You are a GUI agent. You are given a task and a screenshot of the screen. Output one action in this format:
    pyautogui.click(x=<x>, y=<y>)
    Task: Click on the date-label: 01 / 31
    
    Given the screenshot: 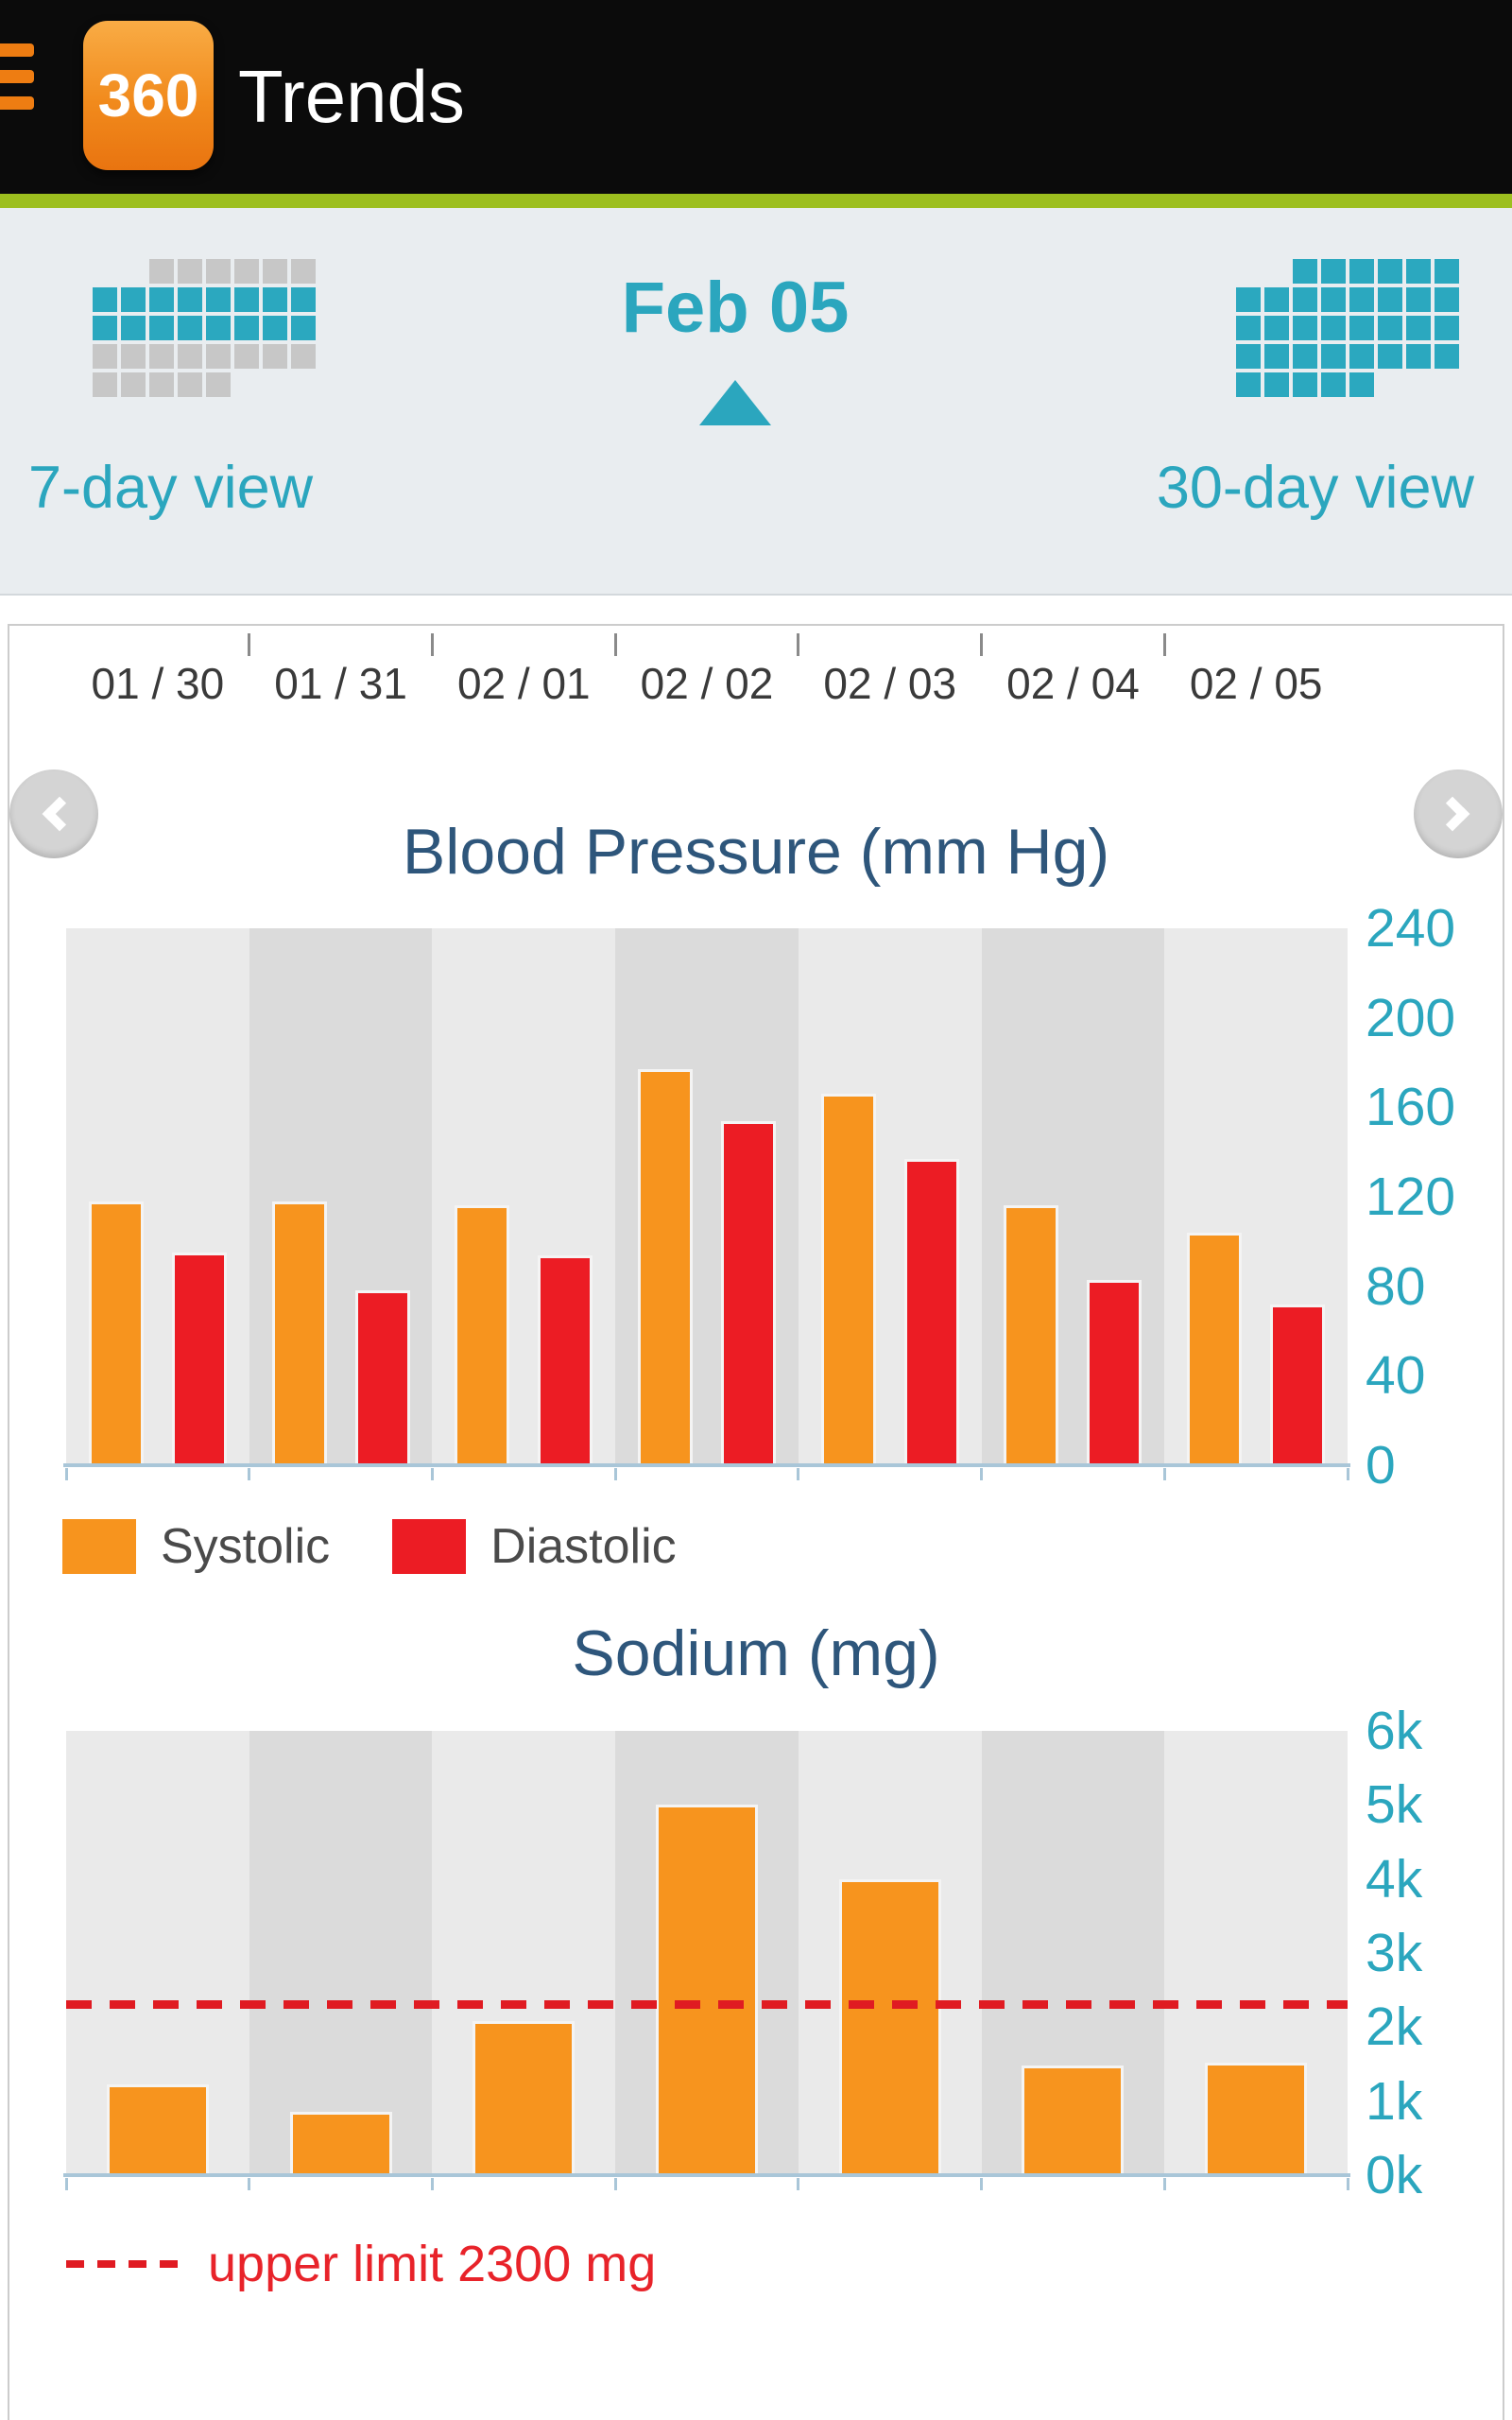 What is the action you would take?
    pyautogui.click(x=340, y=683)
    